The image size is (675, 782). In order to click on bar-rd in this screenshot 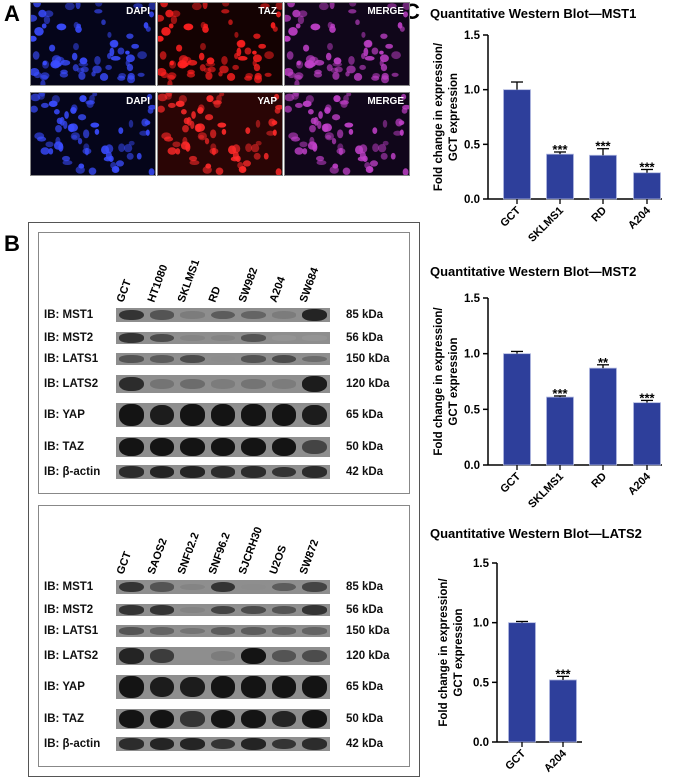, I will do `click(603, 177)`.